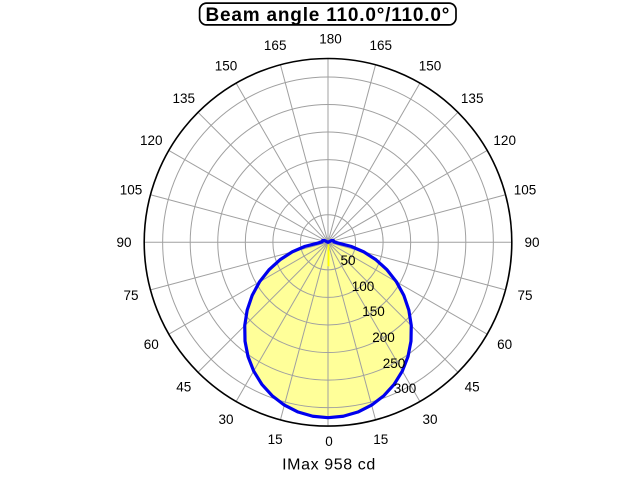  What do you see at coordinates (394, 363) in the screenshot?
I see `svg-text: 250` at bounding box center [394, 363].